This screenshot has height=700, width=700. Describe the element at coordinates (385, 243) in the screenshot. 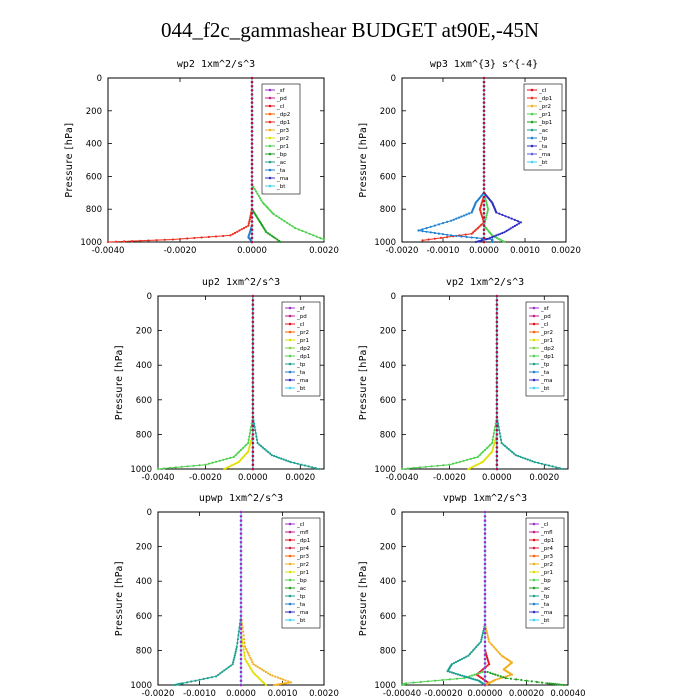

I see `y-tick-label: 1000` at that location.